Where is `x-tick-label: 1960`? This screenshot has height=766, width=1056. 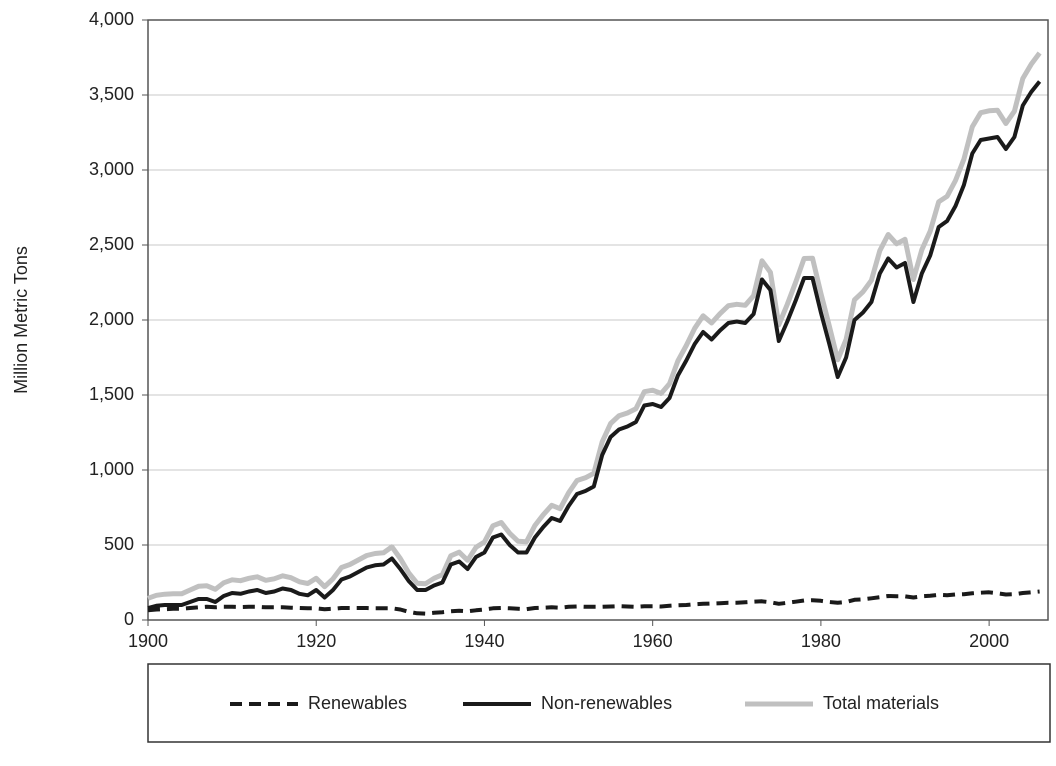
x-tick-label: 1960 is located at coordinates (653, 641).